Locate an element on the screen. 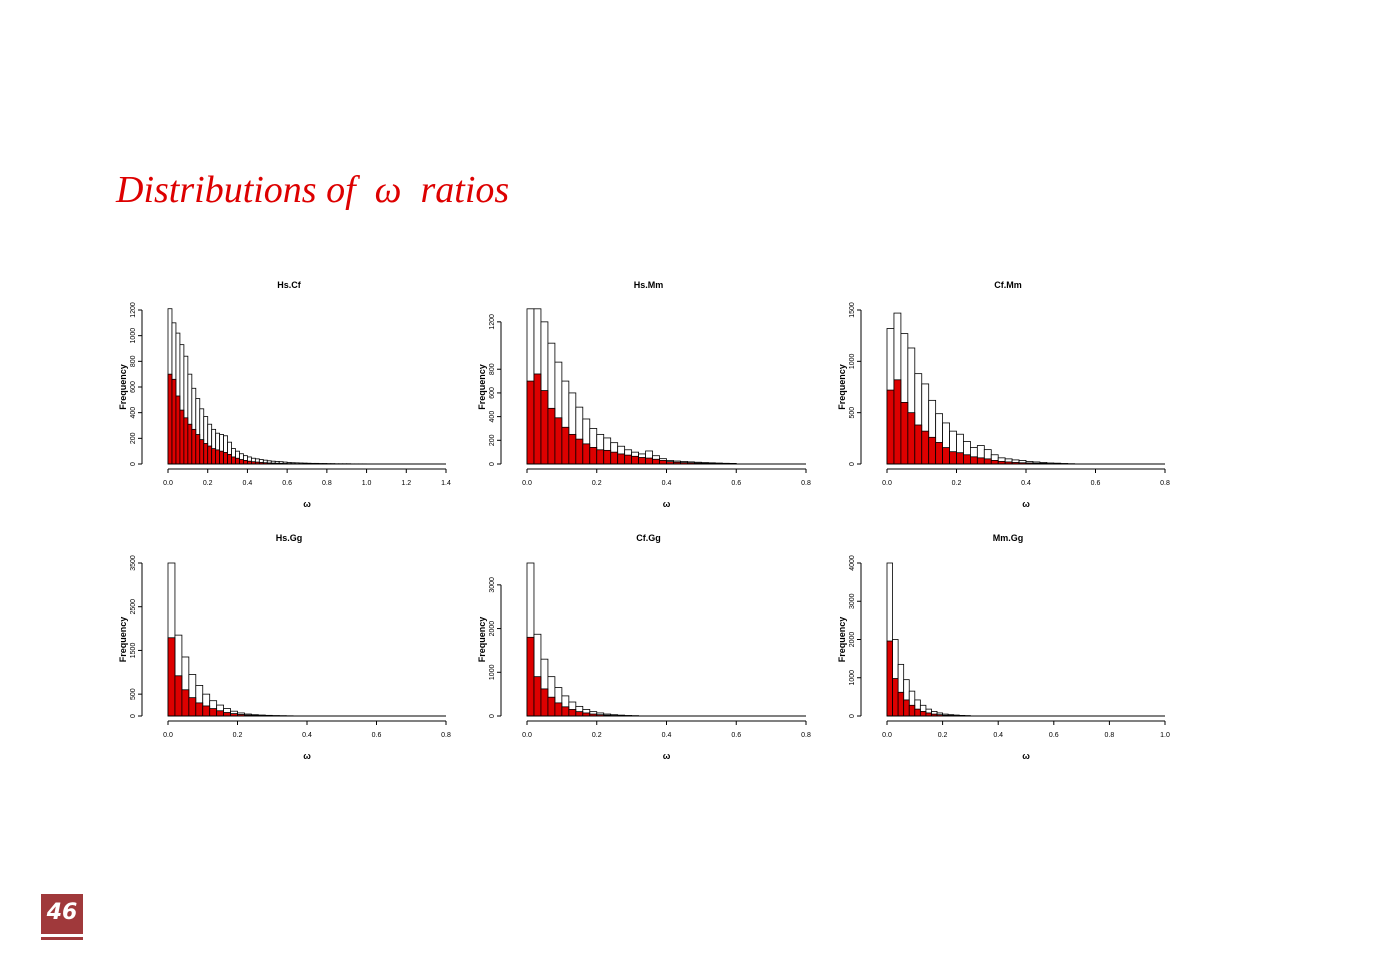  y-tick-label: 600 is located at coordinates (492, 393).